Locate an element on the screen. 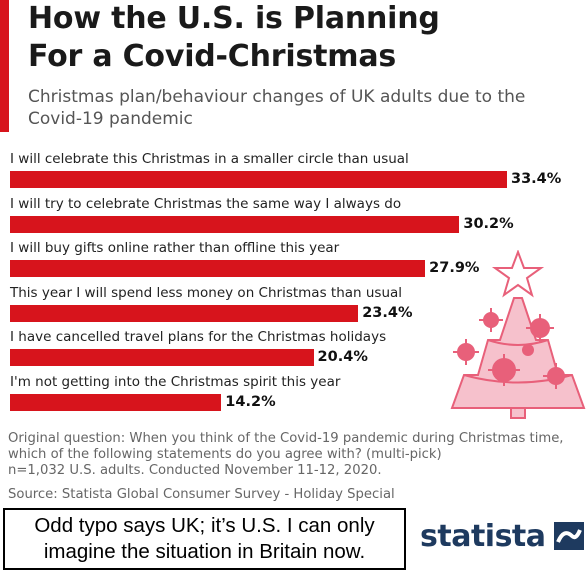 This screenshot has width=587, height=576. value-label: 33.4% is located at coordinates (536, 179).